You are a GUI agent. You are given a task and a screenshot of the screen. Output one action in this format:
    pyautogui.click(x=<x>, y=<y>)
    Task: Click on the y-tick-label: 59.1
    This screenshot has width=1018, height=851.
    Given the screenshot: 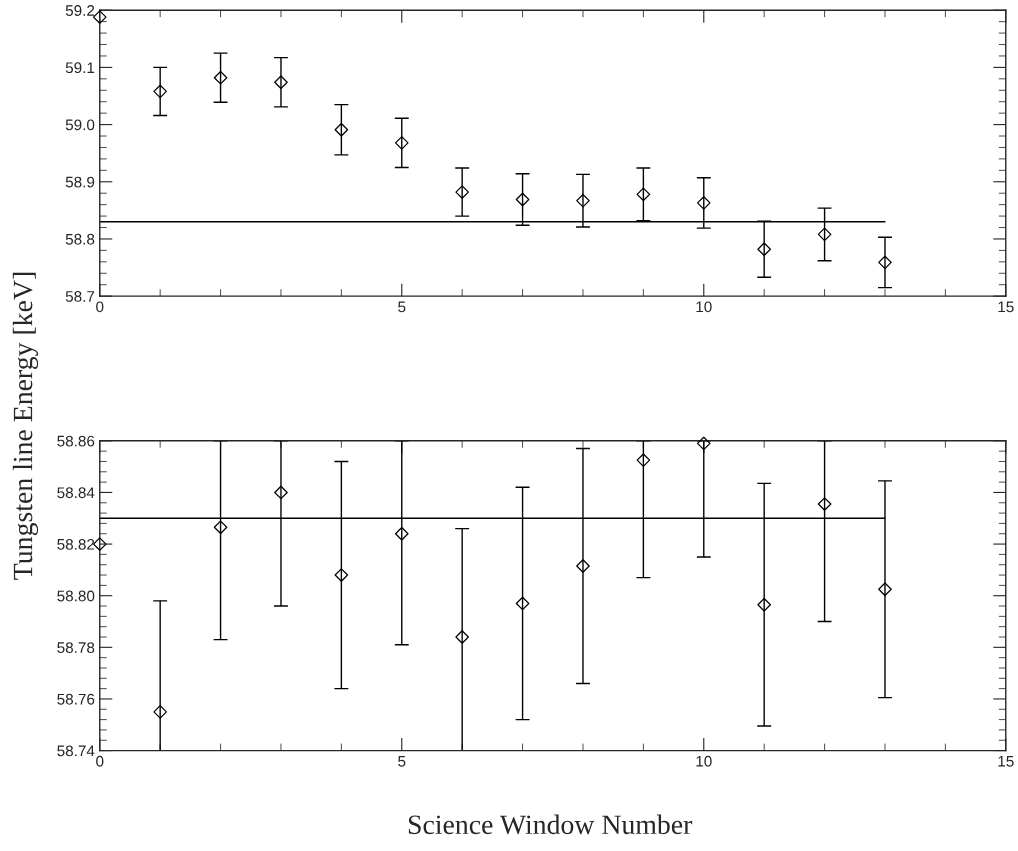 What is the action you would take?
    pyautogui.click(x=80, y=68)
    